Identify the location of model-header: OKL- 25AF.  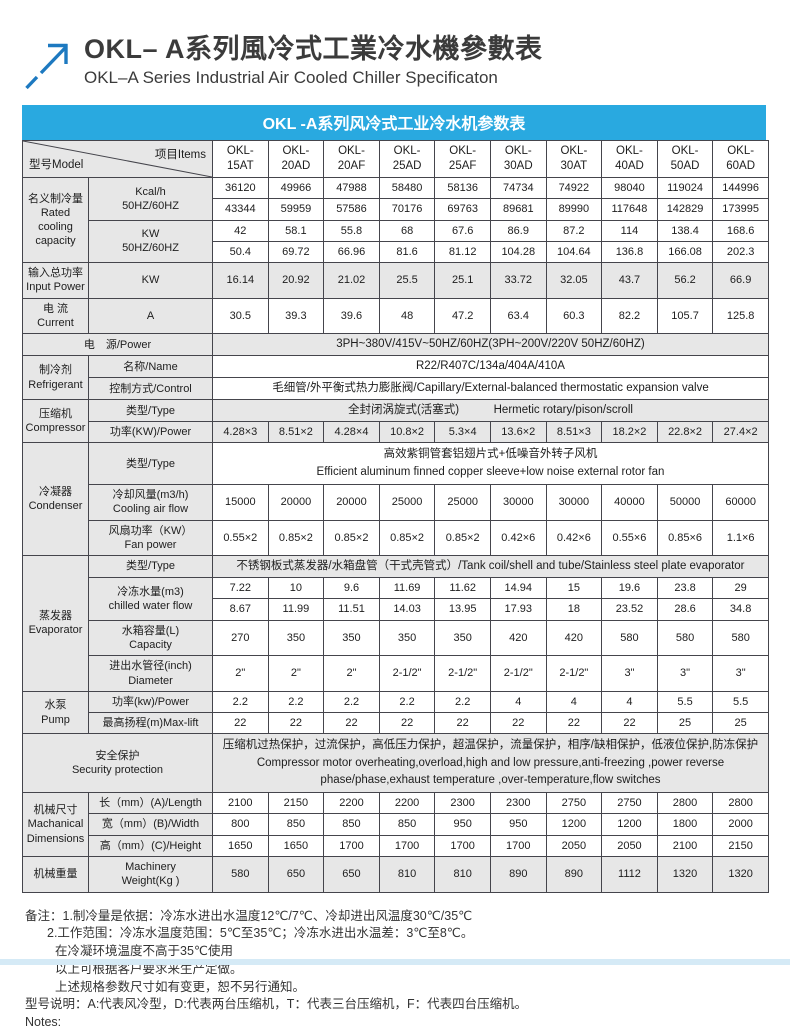
(462, 159).